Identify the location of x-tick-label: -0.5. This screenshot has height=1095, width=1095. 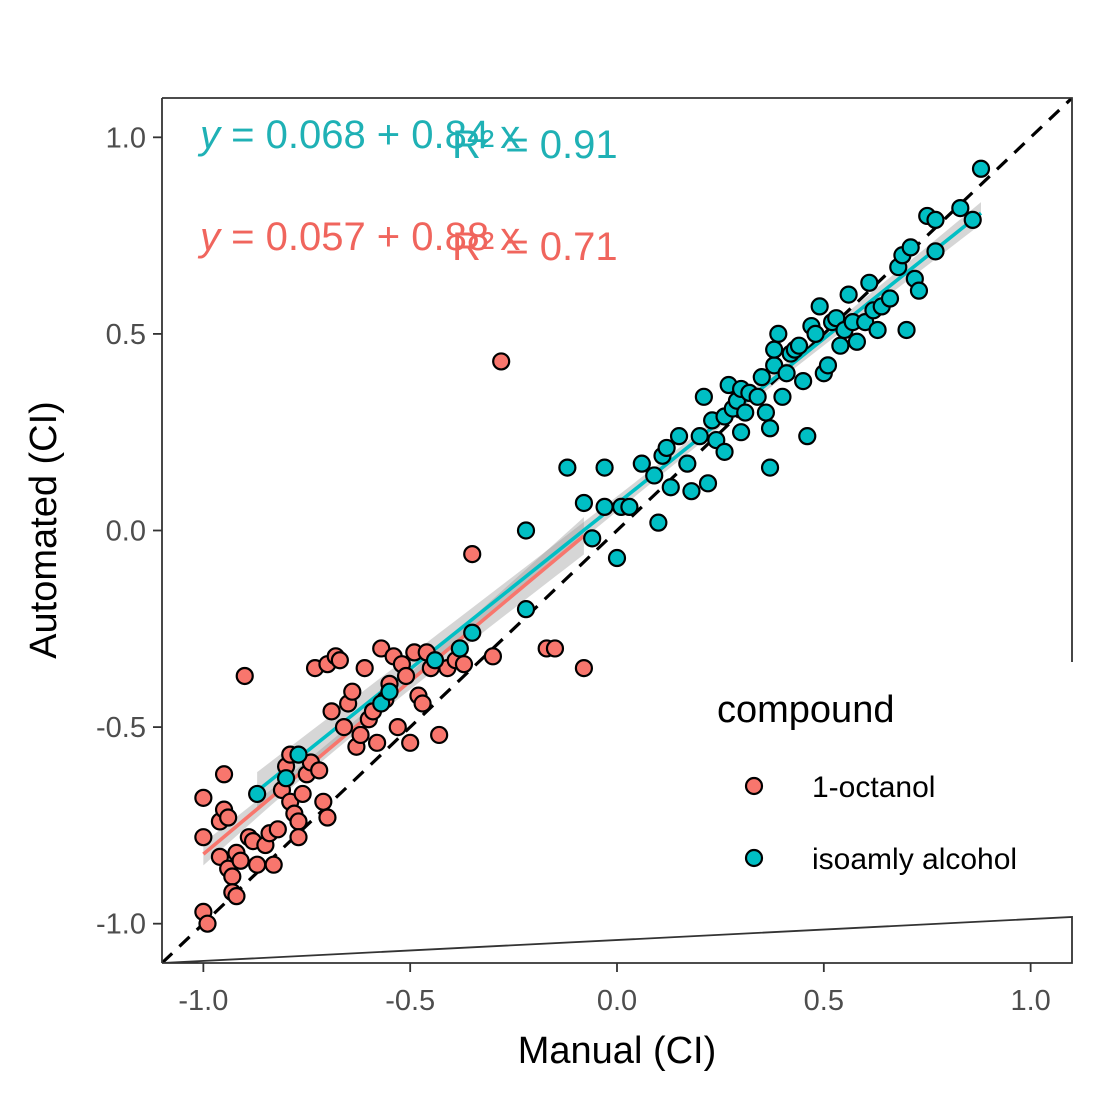
(410, 1001).